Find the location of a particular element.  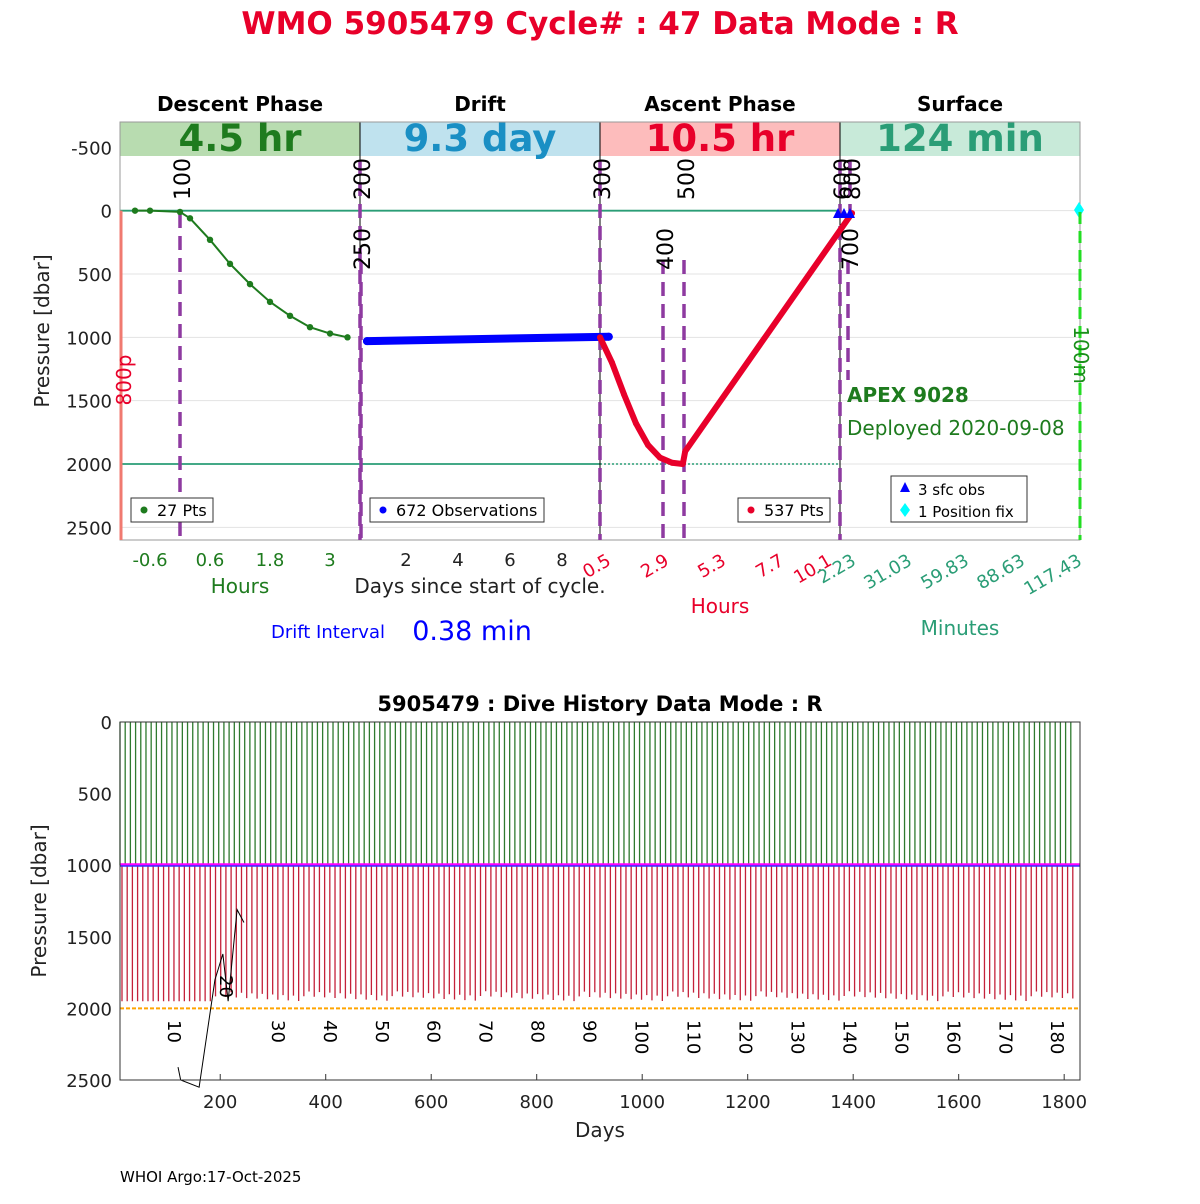

cycle-label: 120 is located at coordinates (744, 1037).